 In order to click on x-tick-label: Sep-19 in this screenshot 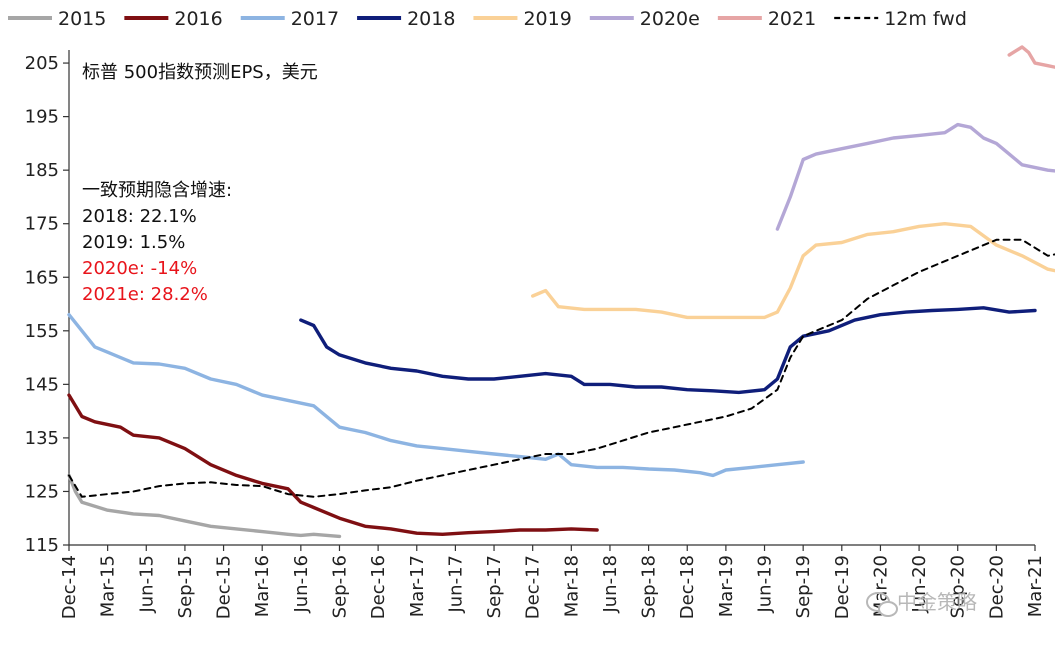, I will do `click(803, 586)`.